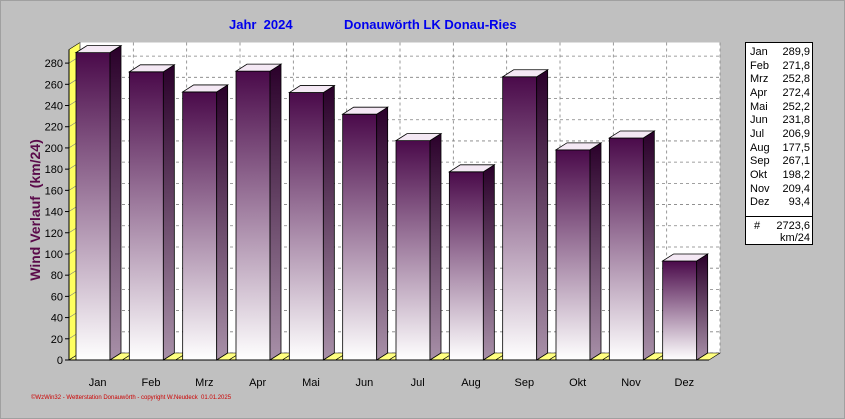  Describe the element at coordinates (757, 133) in the screenshot. I see `legend-month: Jul` at that location.